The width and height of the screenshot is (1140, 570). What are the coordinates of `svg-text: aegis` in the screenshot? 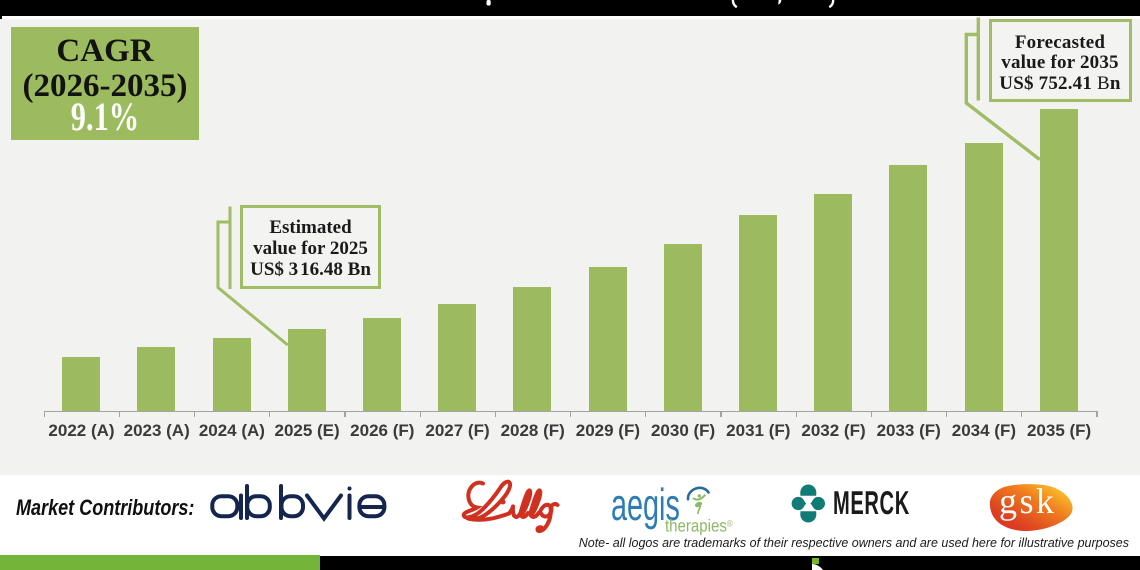 It's located at (645, 505).